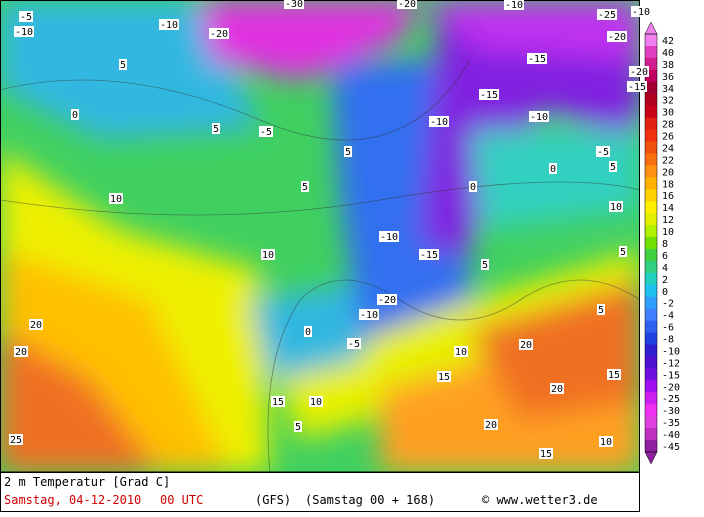 Image resolution: width=704 pixels, height=517 pixels. I want to click on colorbar-label: -20, so click(671, 387).